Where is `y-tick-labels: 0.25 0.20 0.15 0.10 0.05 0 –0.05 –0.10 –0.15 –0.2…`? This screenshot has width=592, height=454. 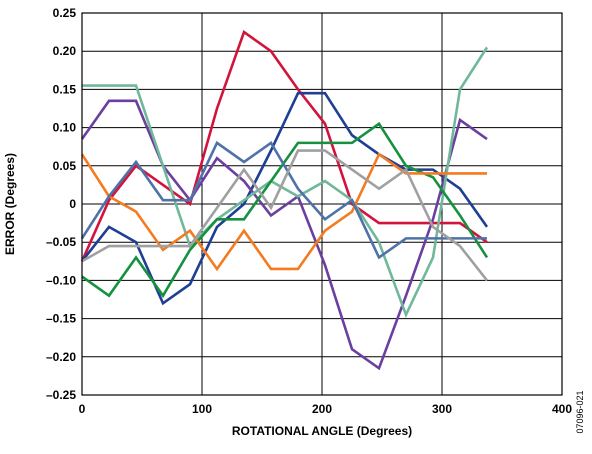 y-tick-labels: 0.25 0.20 0.15 0.10 0.05 0 –0.05 –0.10 –0.15 –0.2… is located at coordinates (61, 204).